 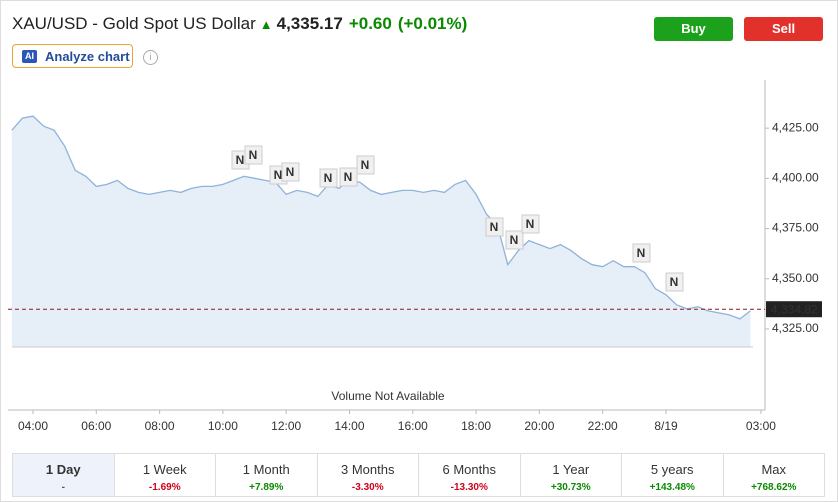 I want to click on current-price-box, so click(x=794, y=309).